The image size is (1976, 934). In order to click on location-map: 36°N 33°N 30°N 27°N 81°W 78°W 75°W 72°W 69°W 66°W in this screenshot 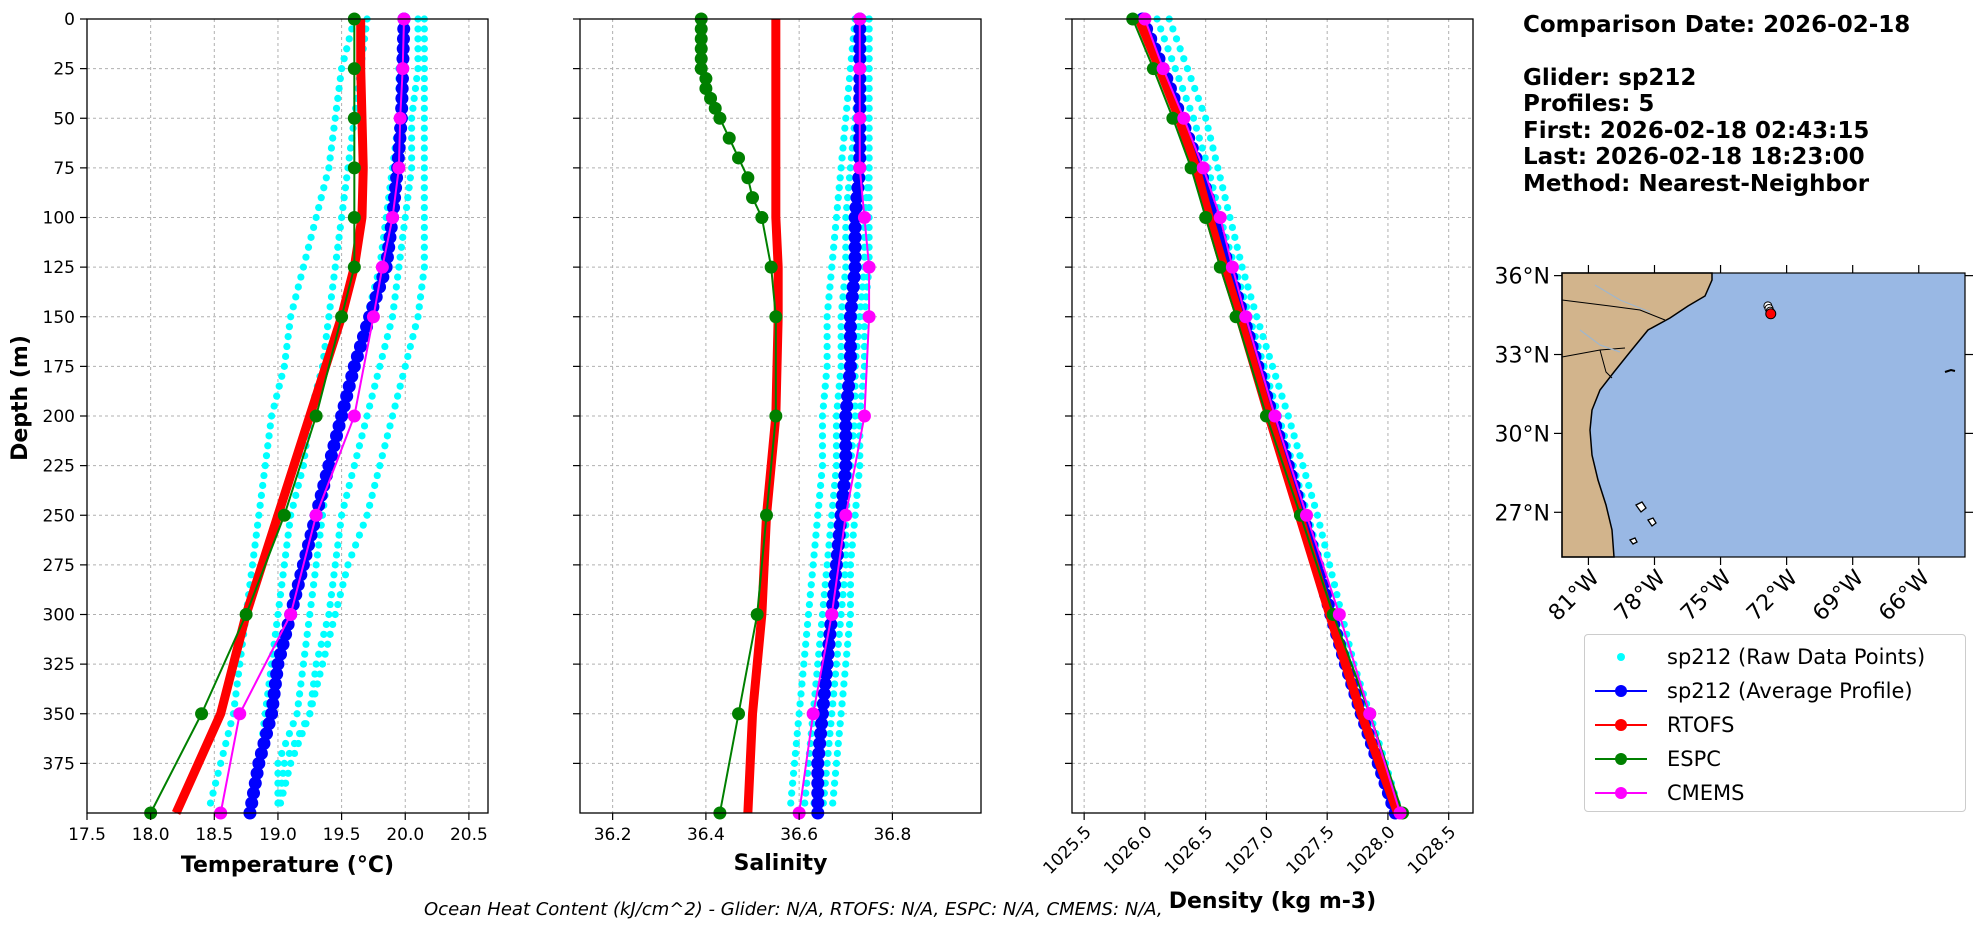, I will do `click(1734, 445)`.